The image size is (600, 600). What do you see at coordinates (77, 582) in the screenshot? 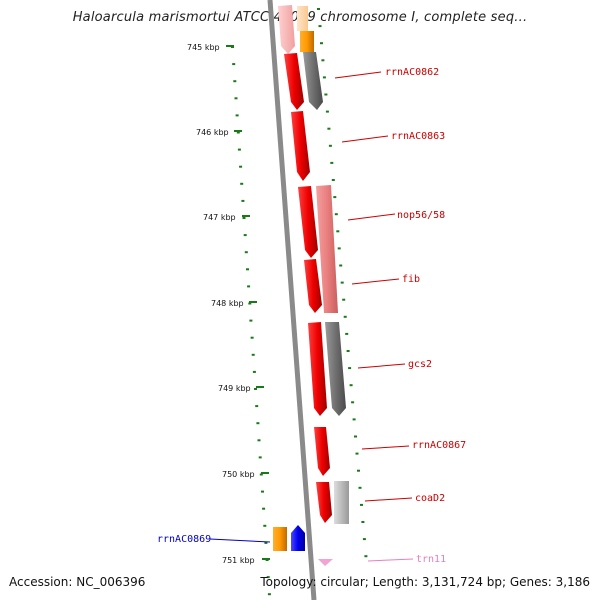
I see `accession-text: Accession: NC_006396` at bounding box center [77, 582].